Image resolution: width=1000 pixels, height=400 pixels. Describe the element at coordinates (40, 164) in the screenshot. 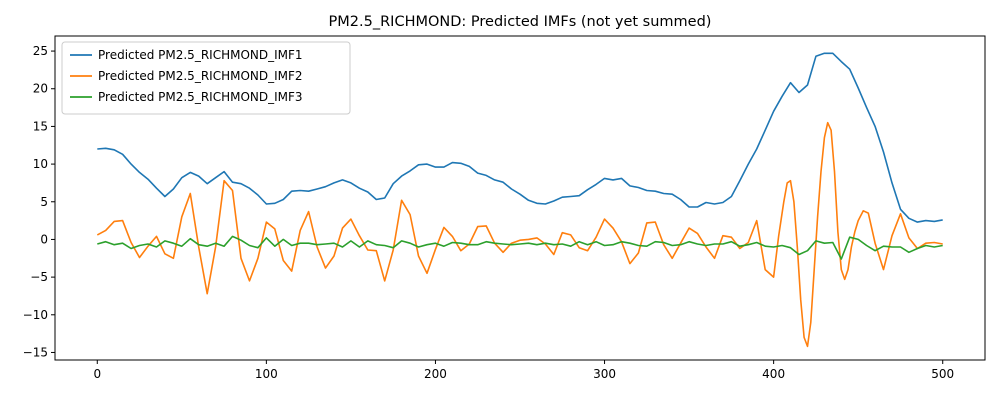

I see `y-tick-label: 10` at that location.